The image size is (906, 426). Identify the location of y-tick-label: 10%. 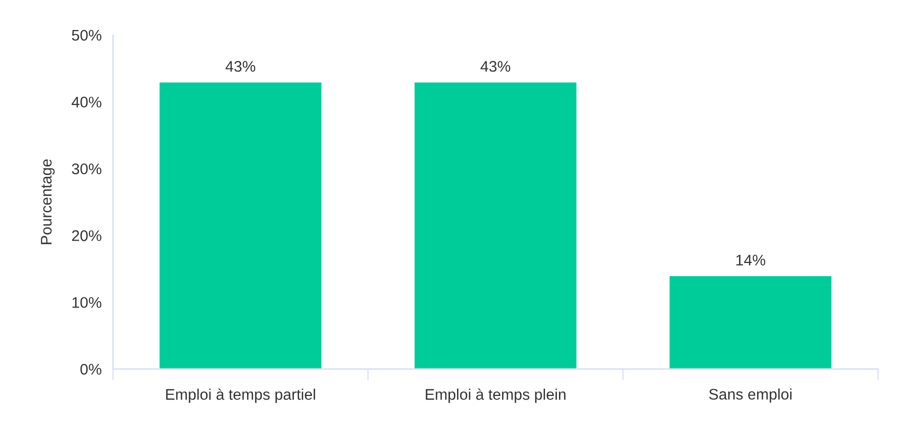
(87, 302).